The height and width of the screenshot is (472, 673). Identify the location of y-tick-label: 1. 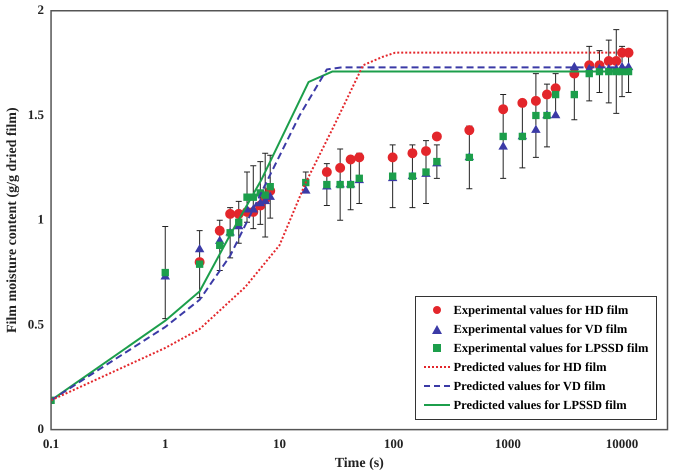
(41, 219).